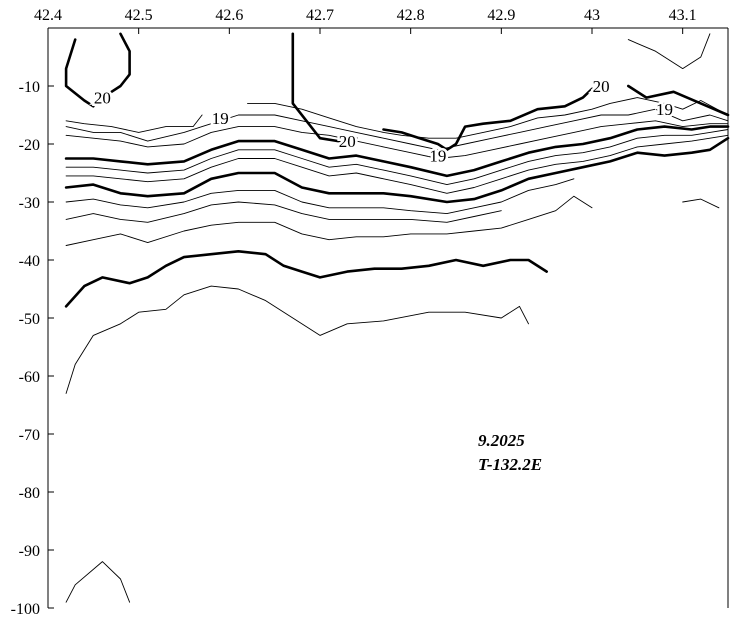  Describe the element at coordinates (29, 493) in the screenshot. I see `y-tick-label: -80` at that location.